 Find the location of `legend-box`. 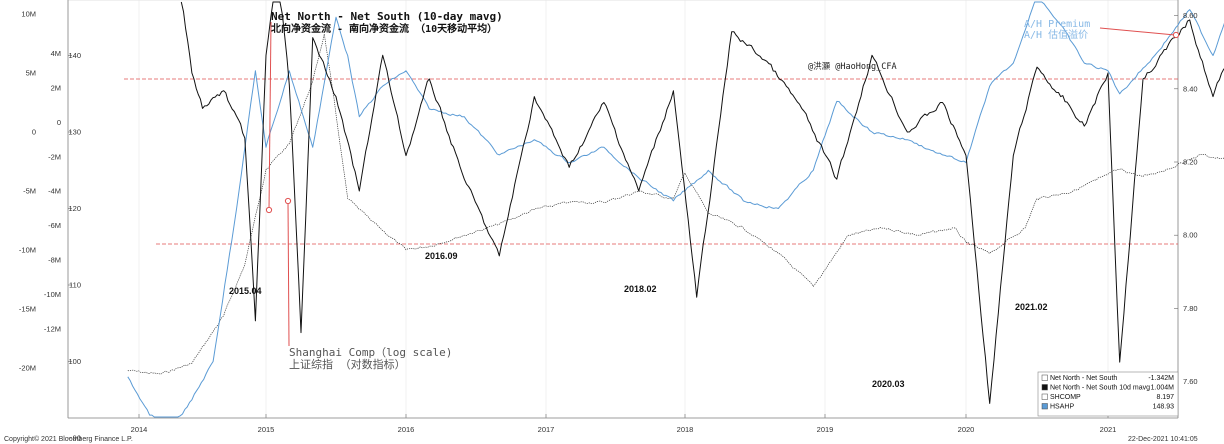

legend-box is located at coordinates (1108, 394).